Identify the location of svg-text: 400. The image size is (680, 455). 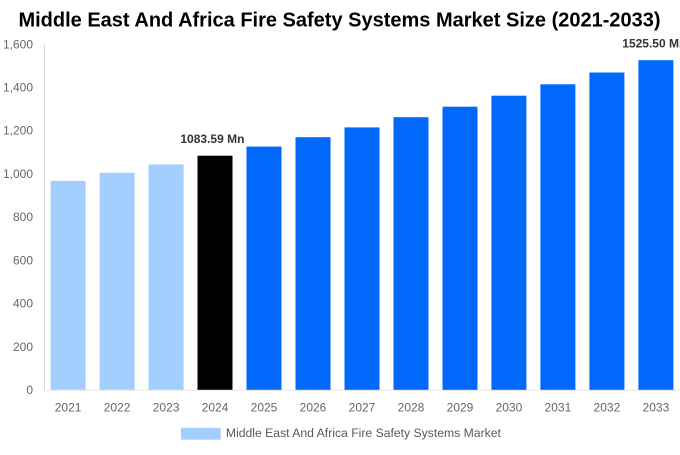
(23, 304).